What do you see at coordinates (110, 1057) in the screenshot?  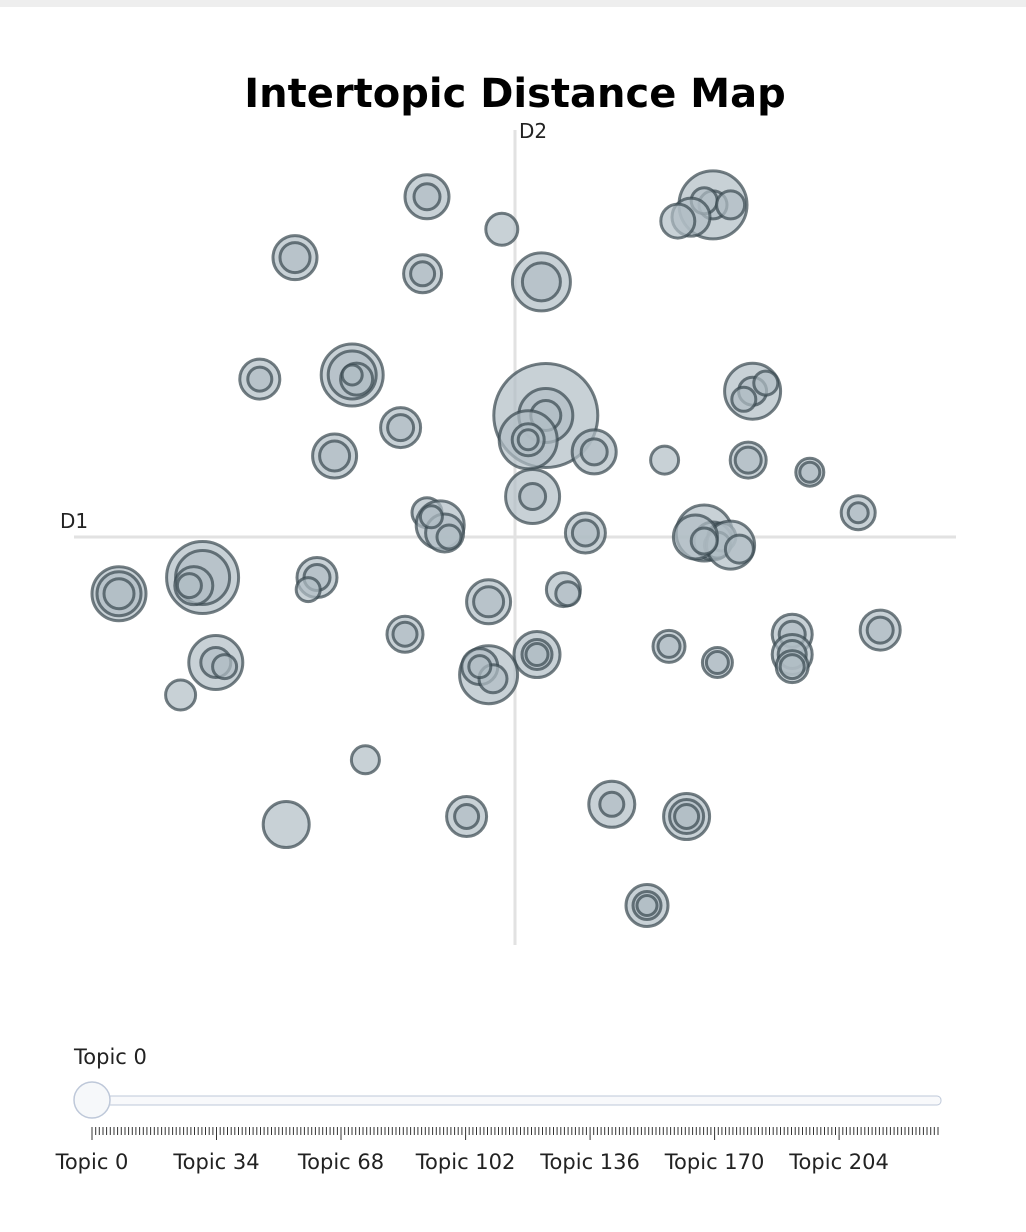 I see `slider-current-label: Topic 0` at bounding box center [110, 1057].